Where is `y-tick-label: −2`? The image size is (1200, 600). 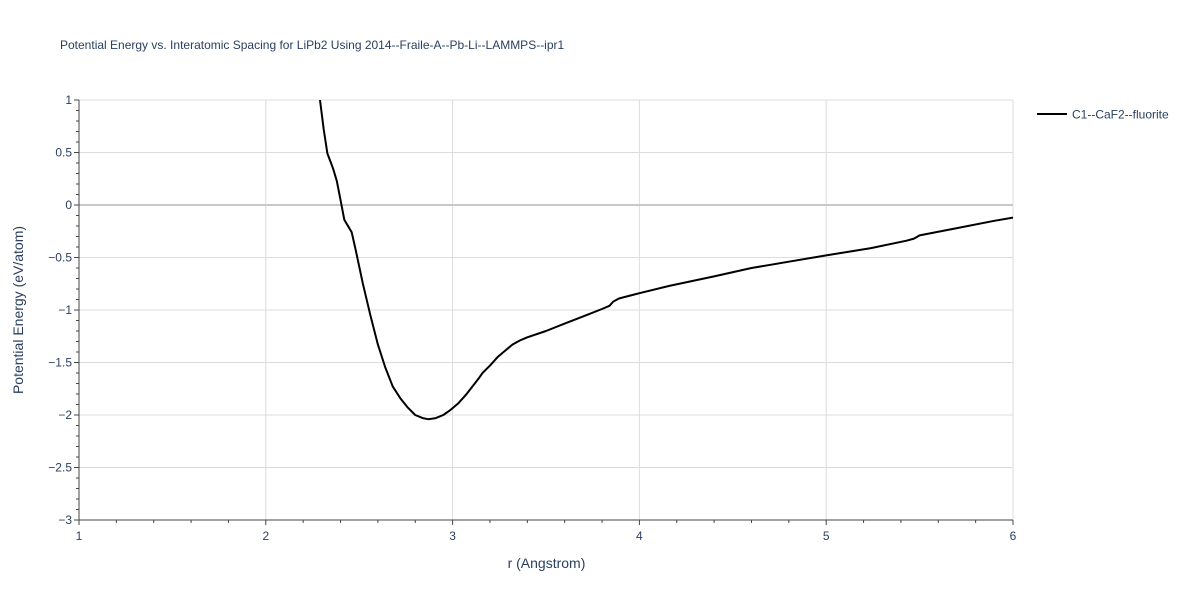
y-tick-label: −2 is located at coordinates (65, 415).